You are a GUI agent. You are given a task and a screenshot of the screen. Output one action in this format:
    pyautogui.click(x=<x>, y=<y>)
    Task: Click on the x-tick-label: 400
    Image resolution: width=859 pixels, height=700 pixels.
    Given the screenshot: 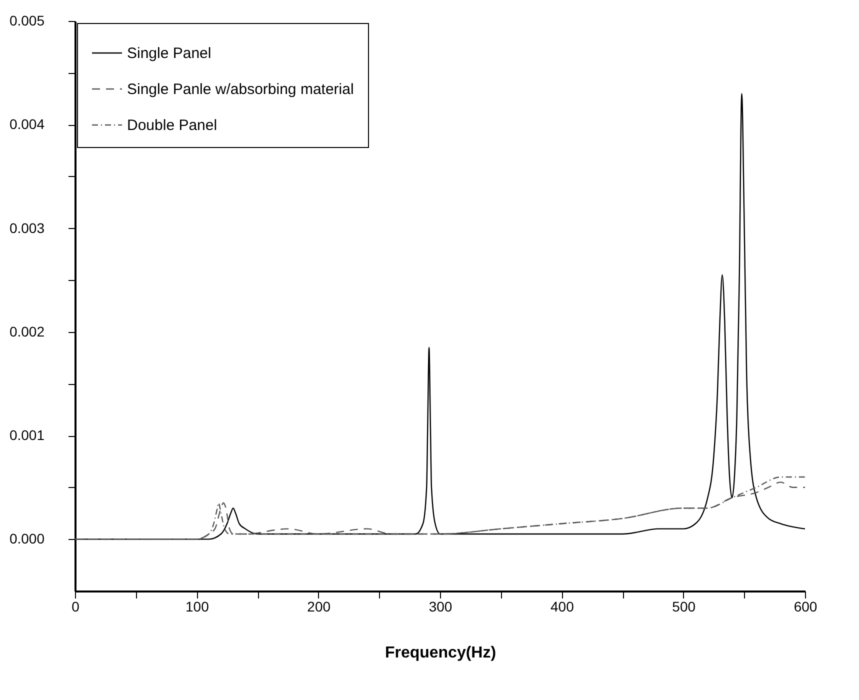 What is the action you would take?
    pyautogui.click(x=562, y=606)
    